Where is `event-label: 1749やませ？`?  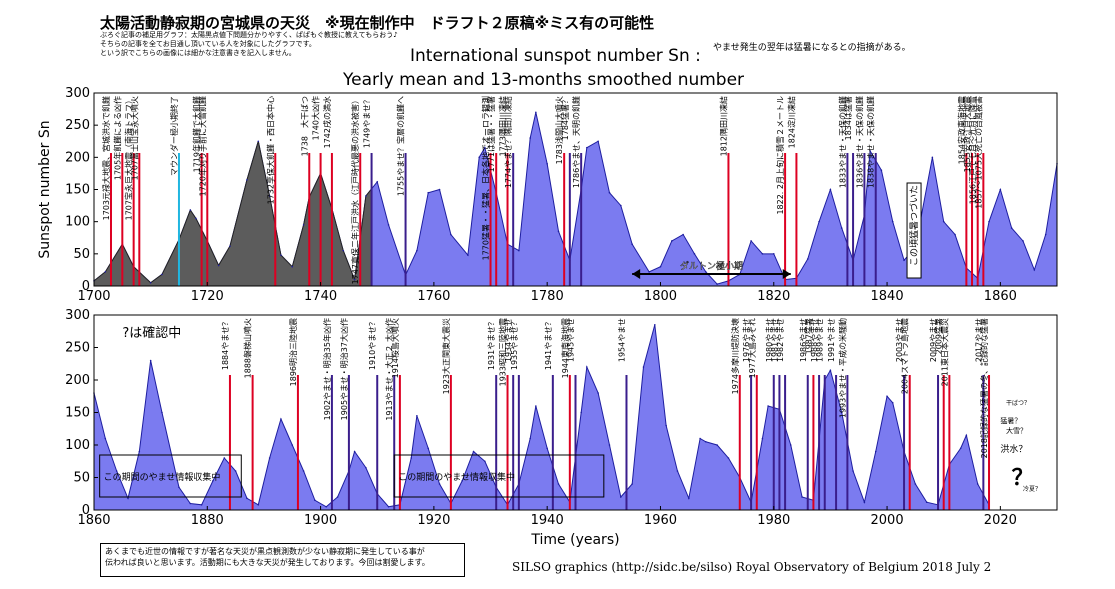 event-label: 1749やませ？ is located at coordinates (367, 122).